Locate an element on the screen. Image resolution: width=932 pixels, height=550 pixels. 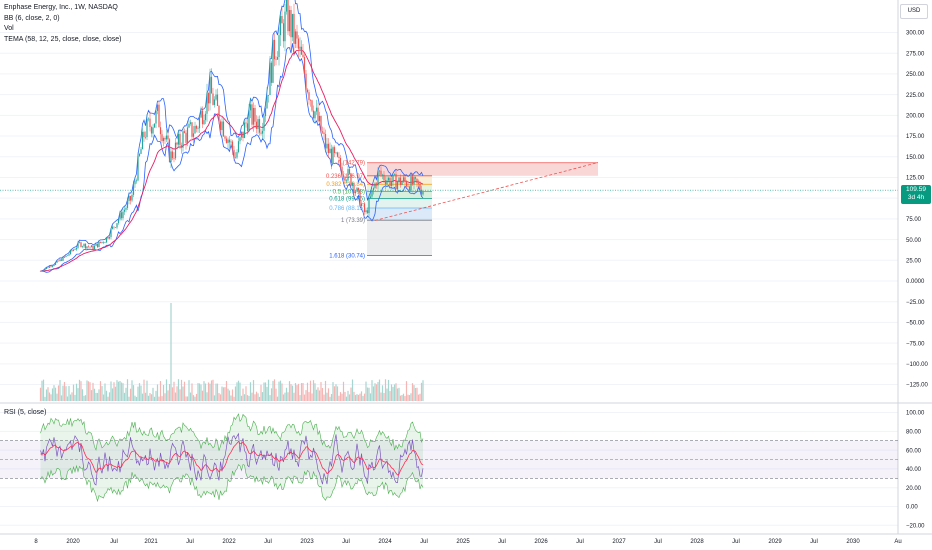
last-price-tag: 109.59 3d 4h is located at coordinates (916, 194).